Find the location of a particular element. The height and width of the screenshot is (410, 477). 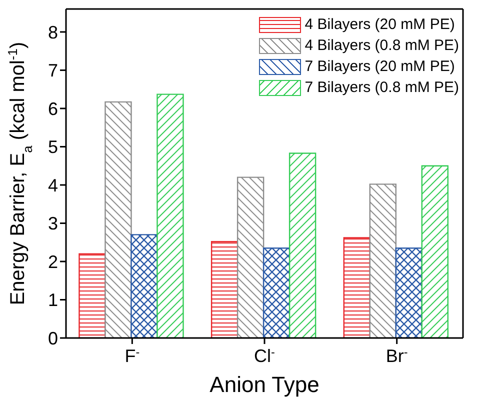

y-tick-label: 1 is located at coordinates (53, 300).